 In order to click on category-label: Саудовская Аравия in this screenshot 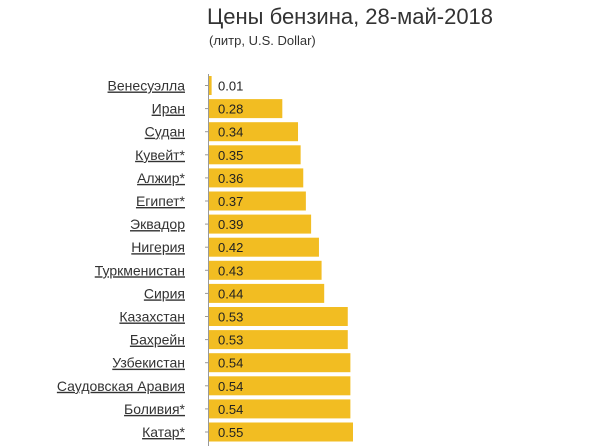, I will do `click(121, 386)`.